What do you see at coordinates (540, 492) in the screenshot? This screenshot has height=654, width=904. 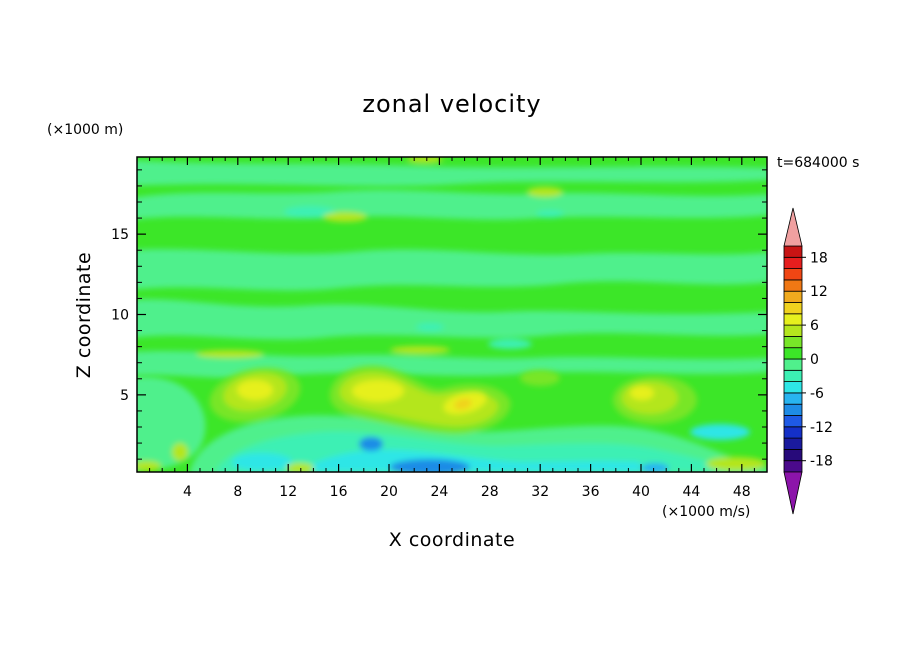 I see `x-tick-label: 32` at bounding box center [540, 492].